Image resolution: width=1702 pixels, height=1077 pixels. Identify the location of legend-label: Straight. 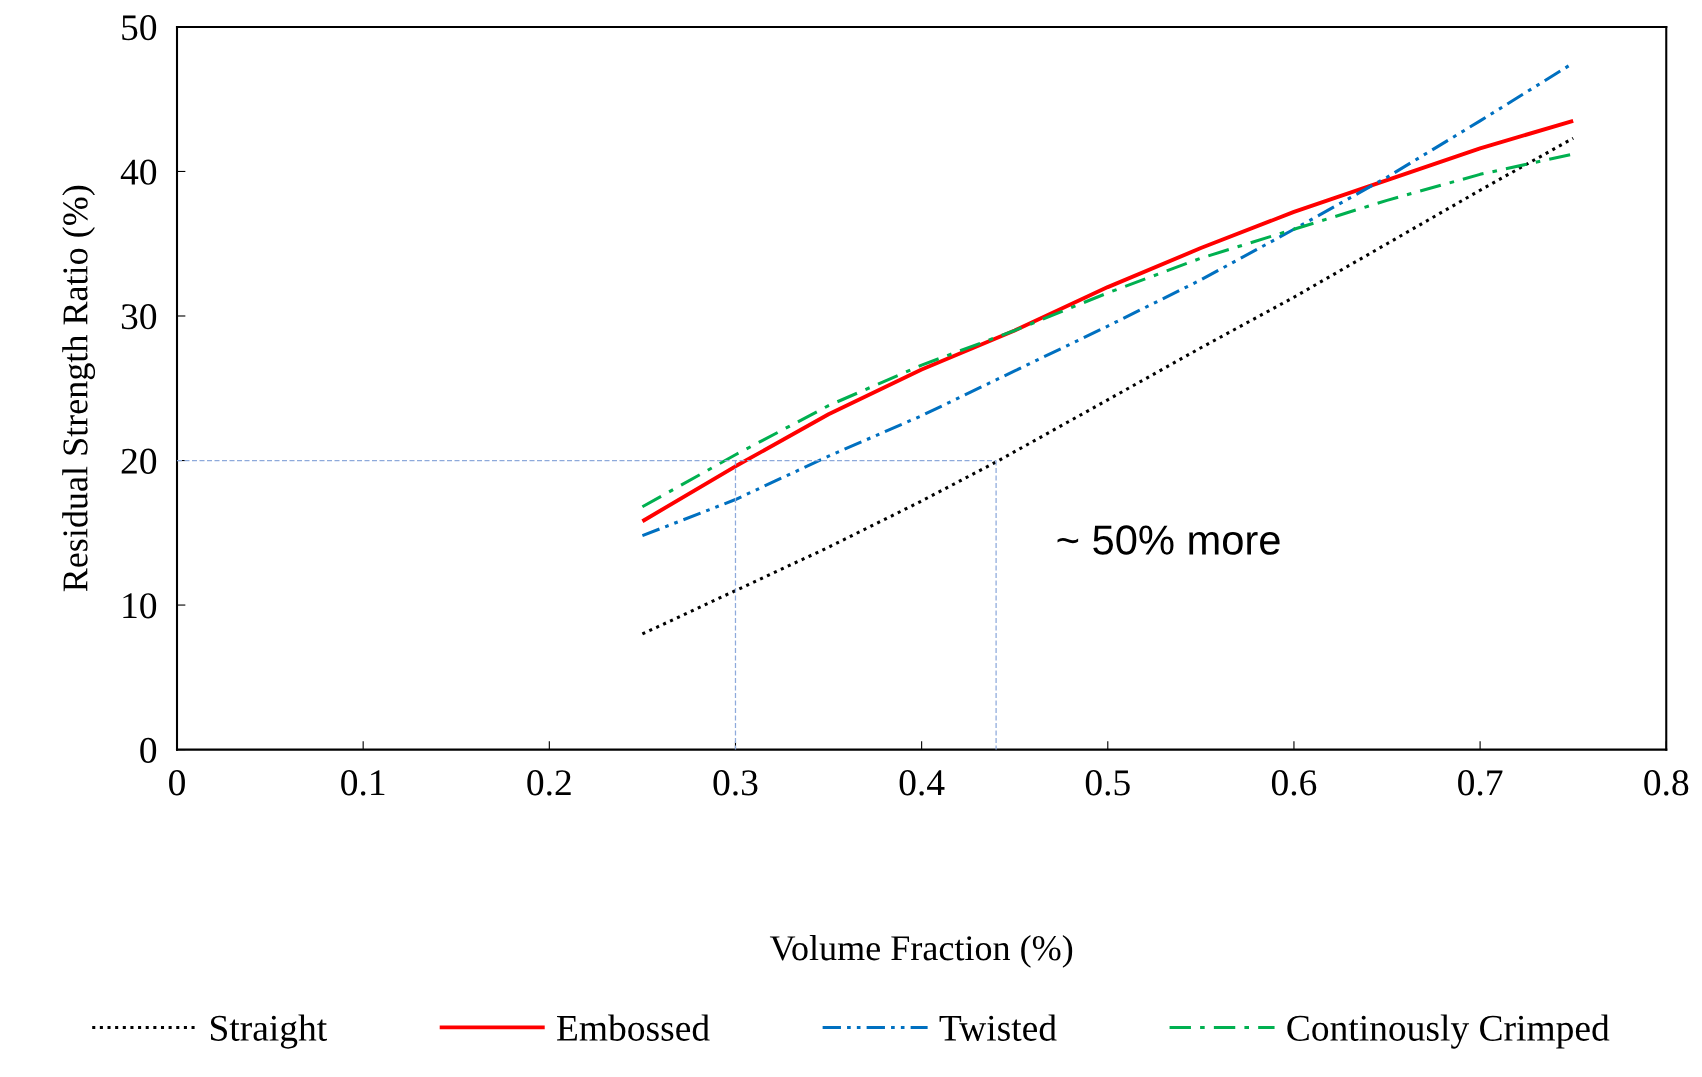
(268, 1031).